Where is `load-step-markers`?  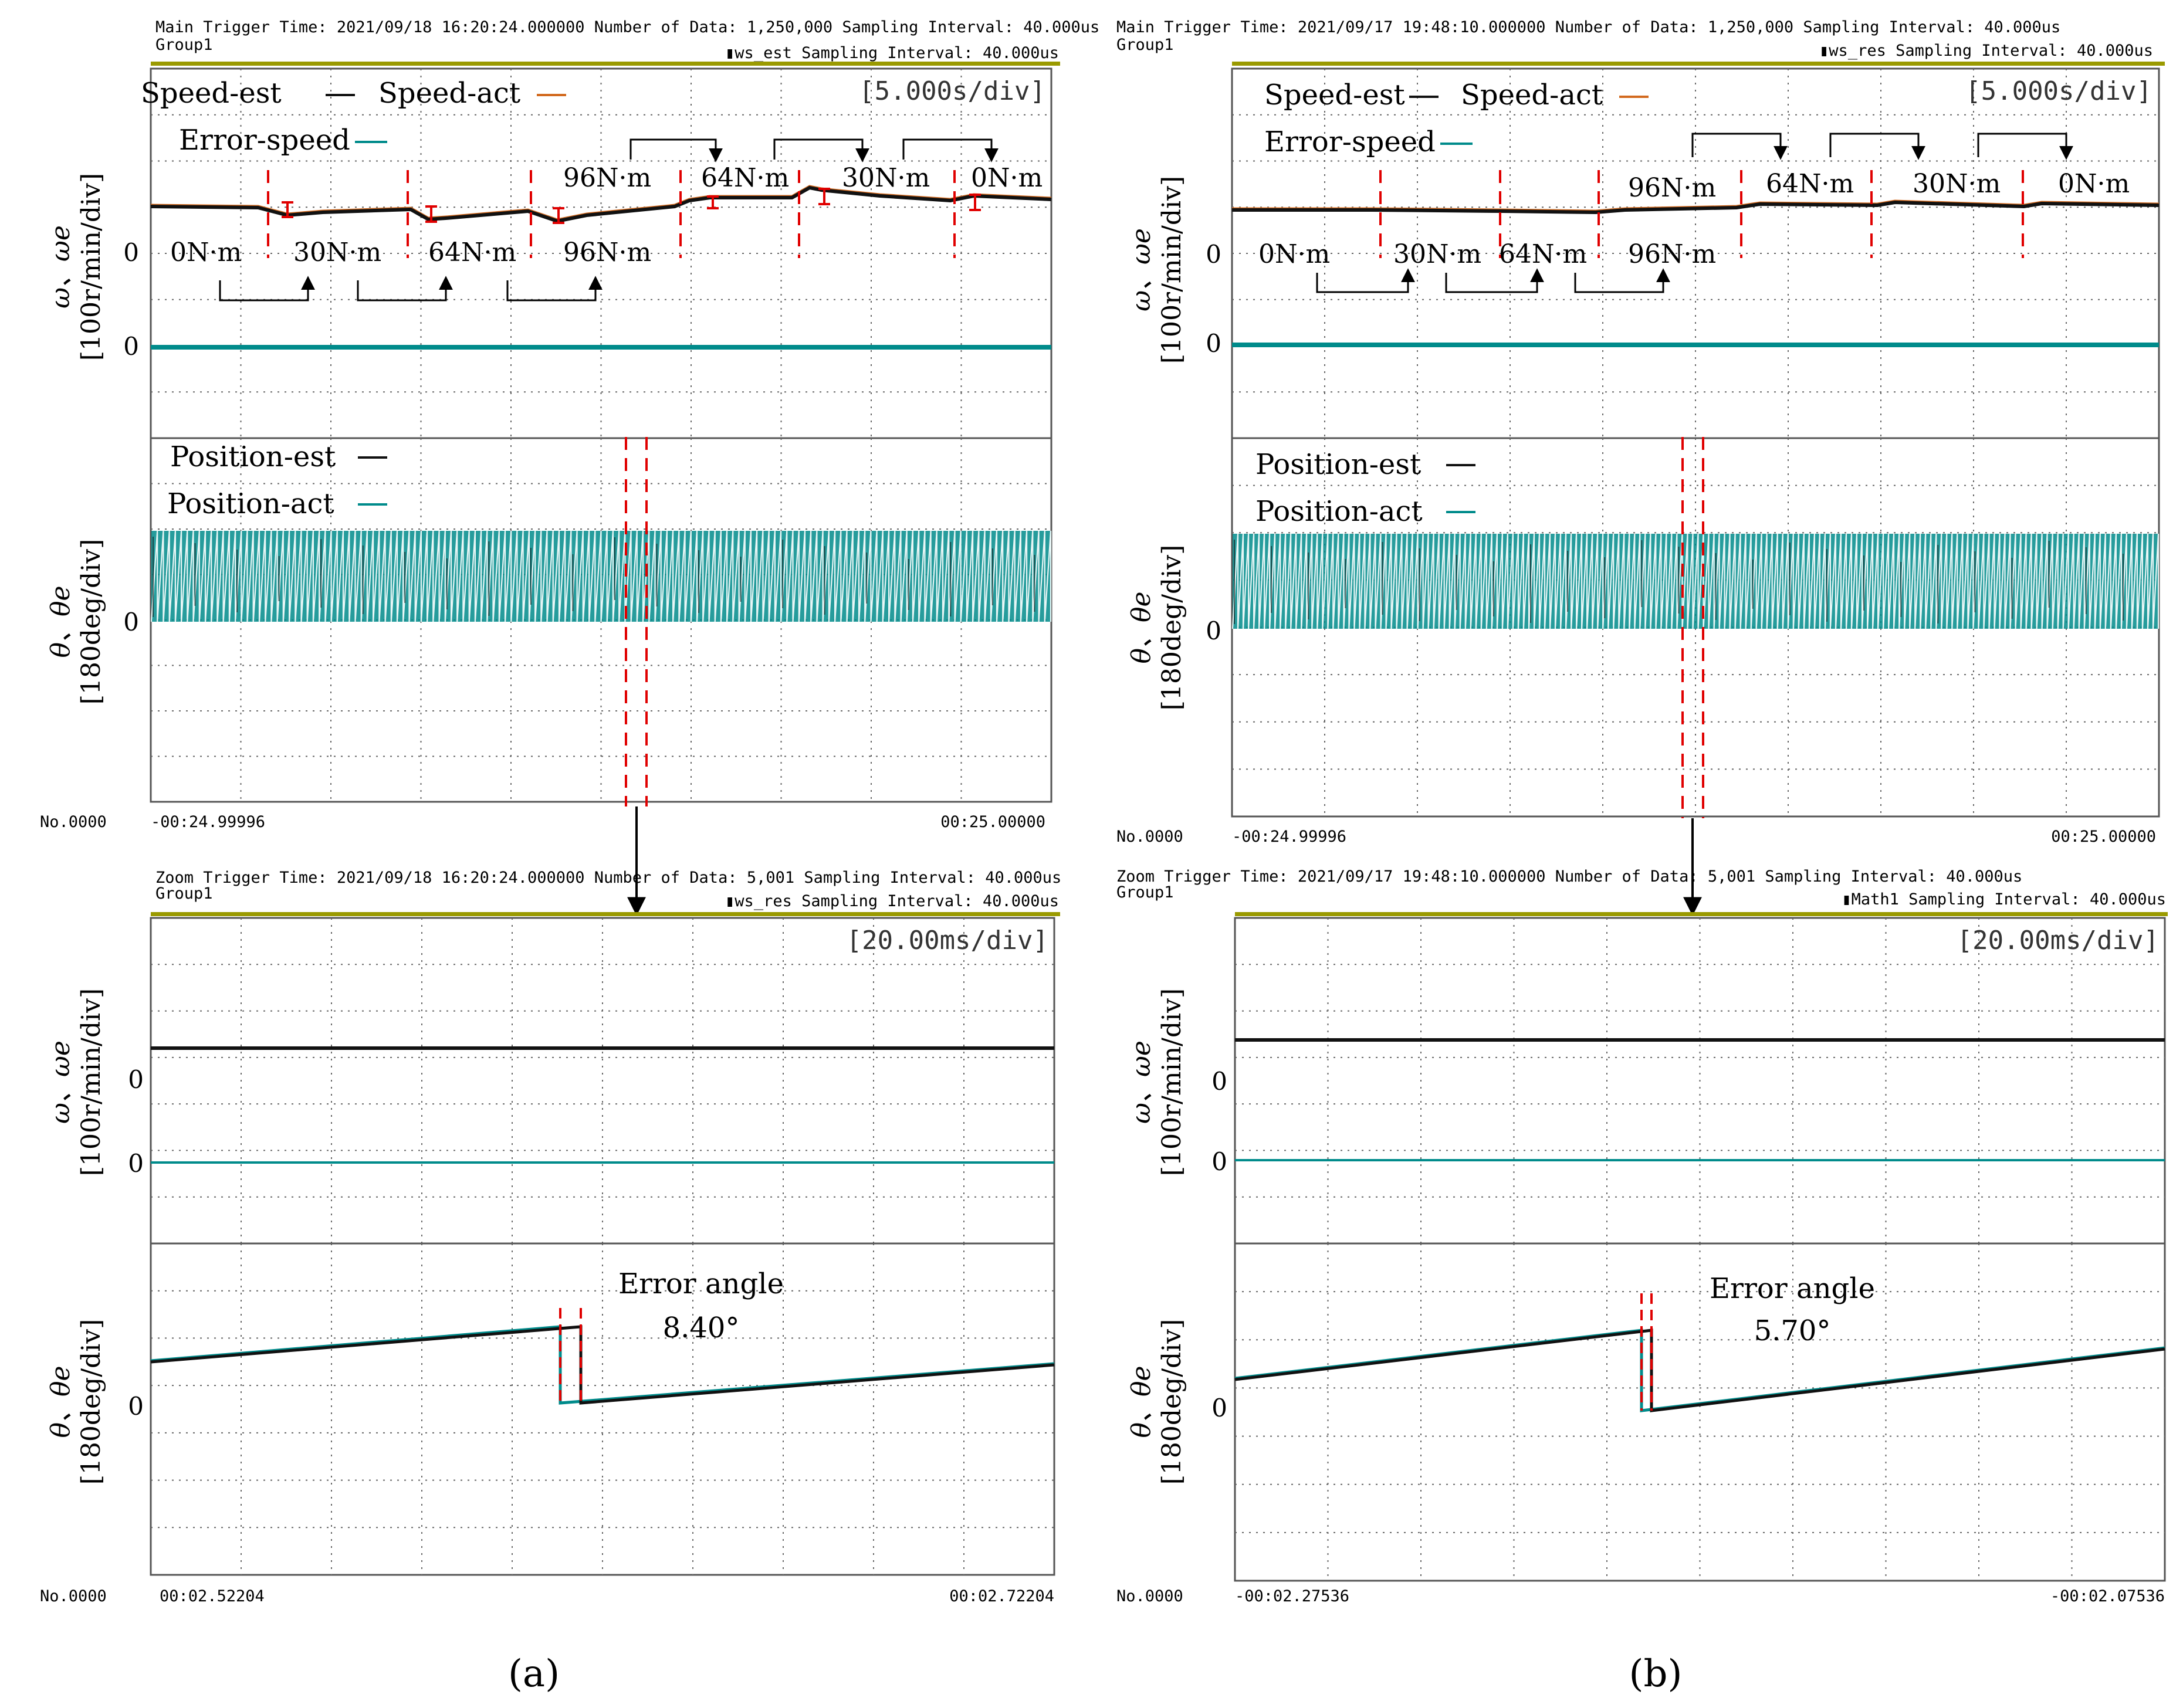 load-step-markers is located at coordinates (1701, 214).